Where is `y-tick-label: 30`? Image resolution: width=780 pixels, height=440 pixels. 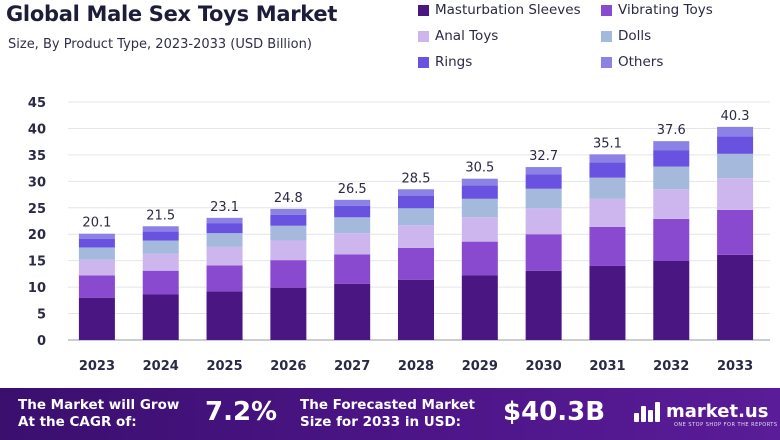
y-tick-label: 30 is located at coordinates (37, 182).